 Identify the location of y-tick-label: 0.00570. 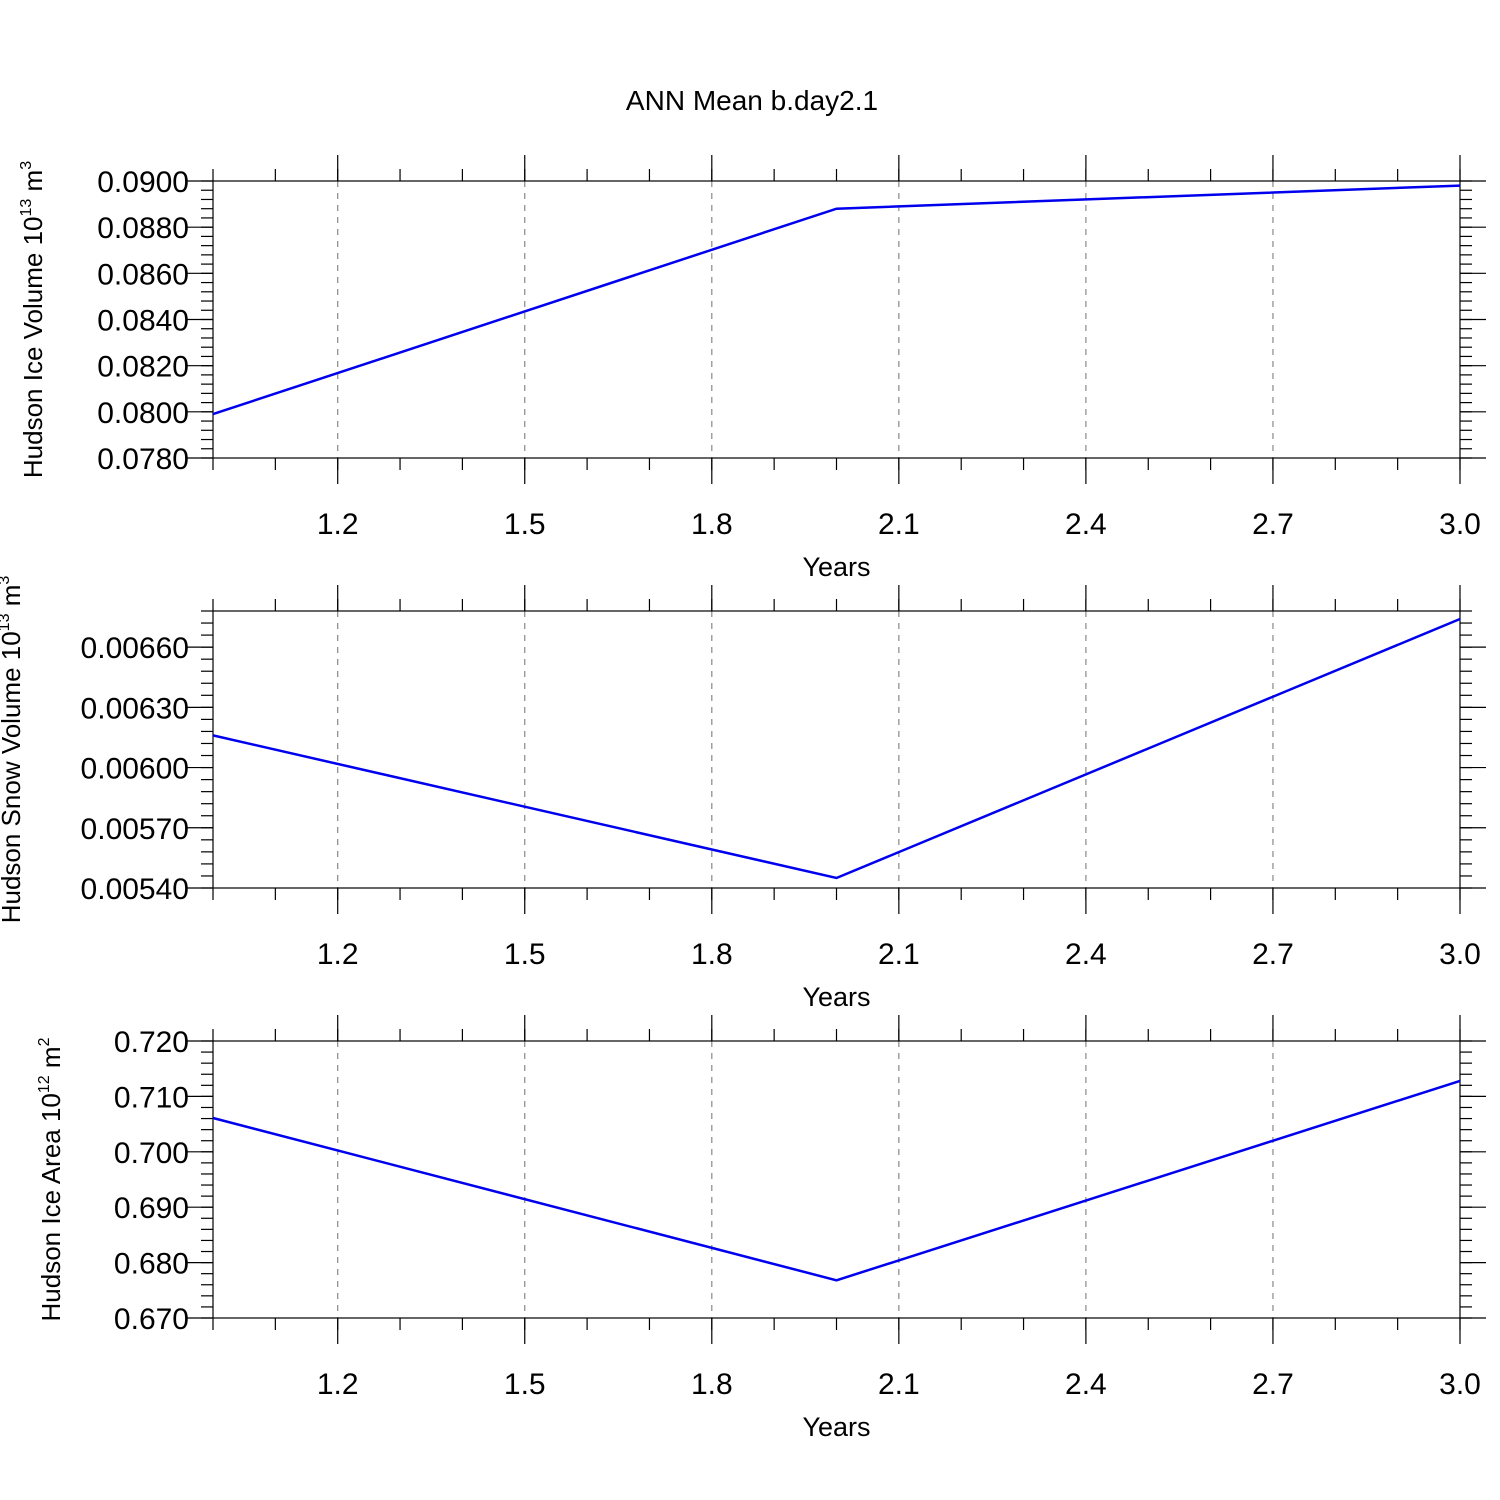
(135, 829).